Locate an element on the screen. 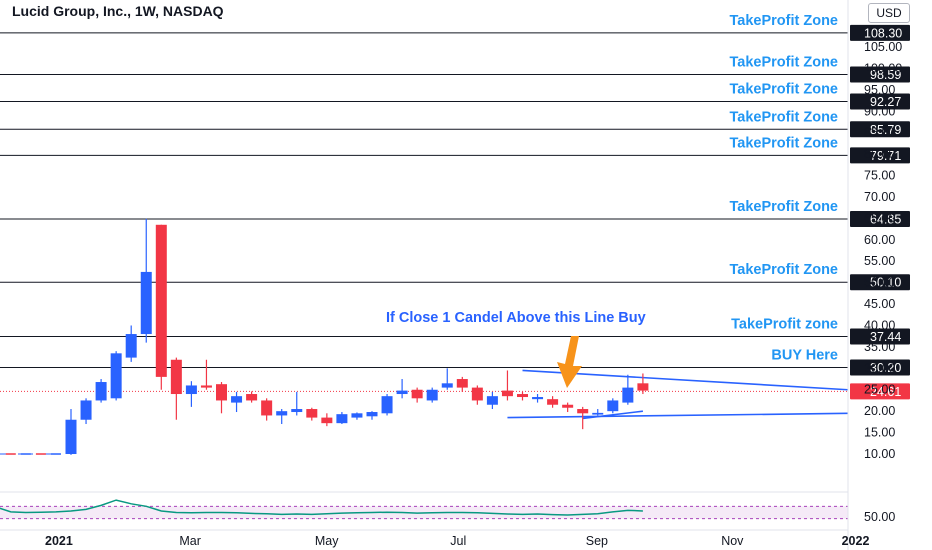 The width and height of the screenshot is (932, 550). level-price-label: 50.10 is located at coordinates (885, 283).